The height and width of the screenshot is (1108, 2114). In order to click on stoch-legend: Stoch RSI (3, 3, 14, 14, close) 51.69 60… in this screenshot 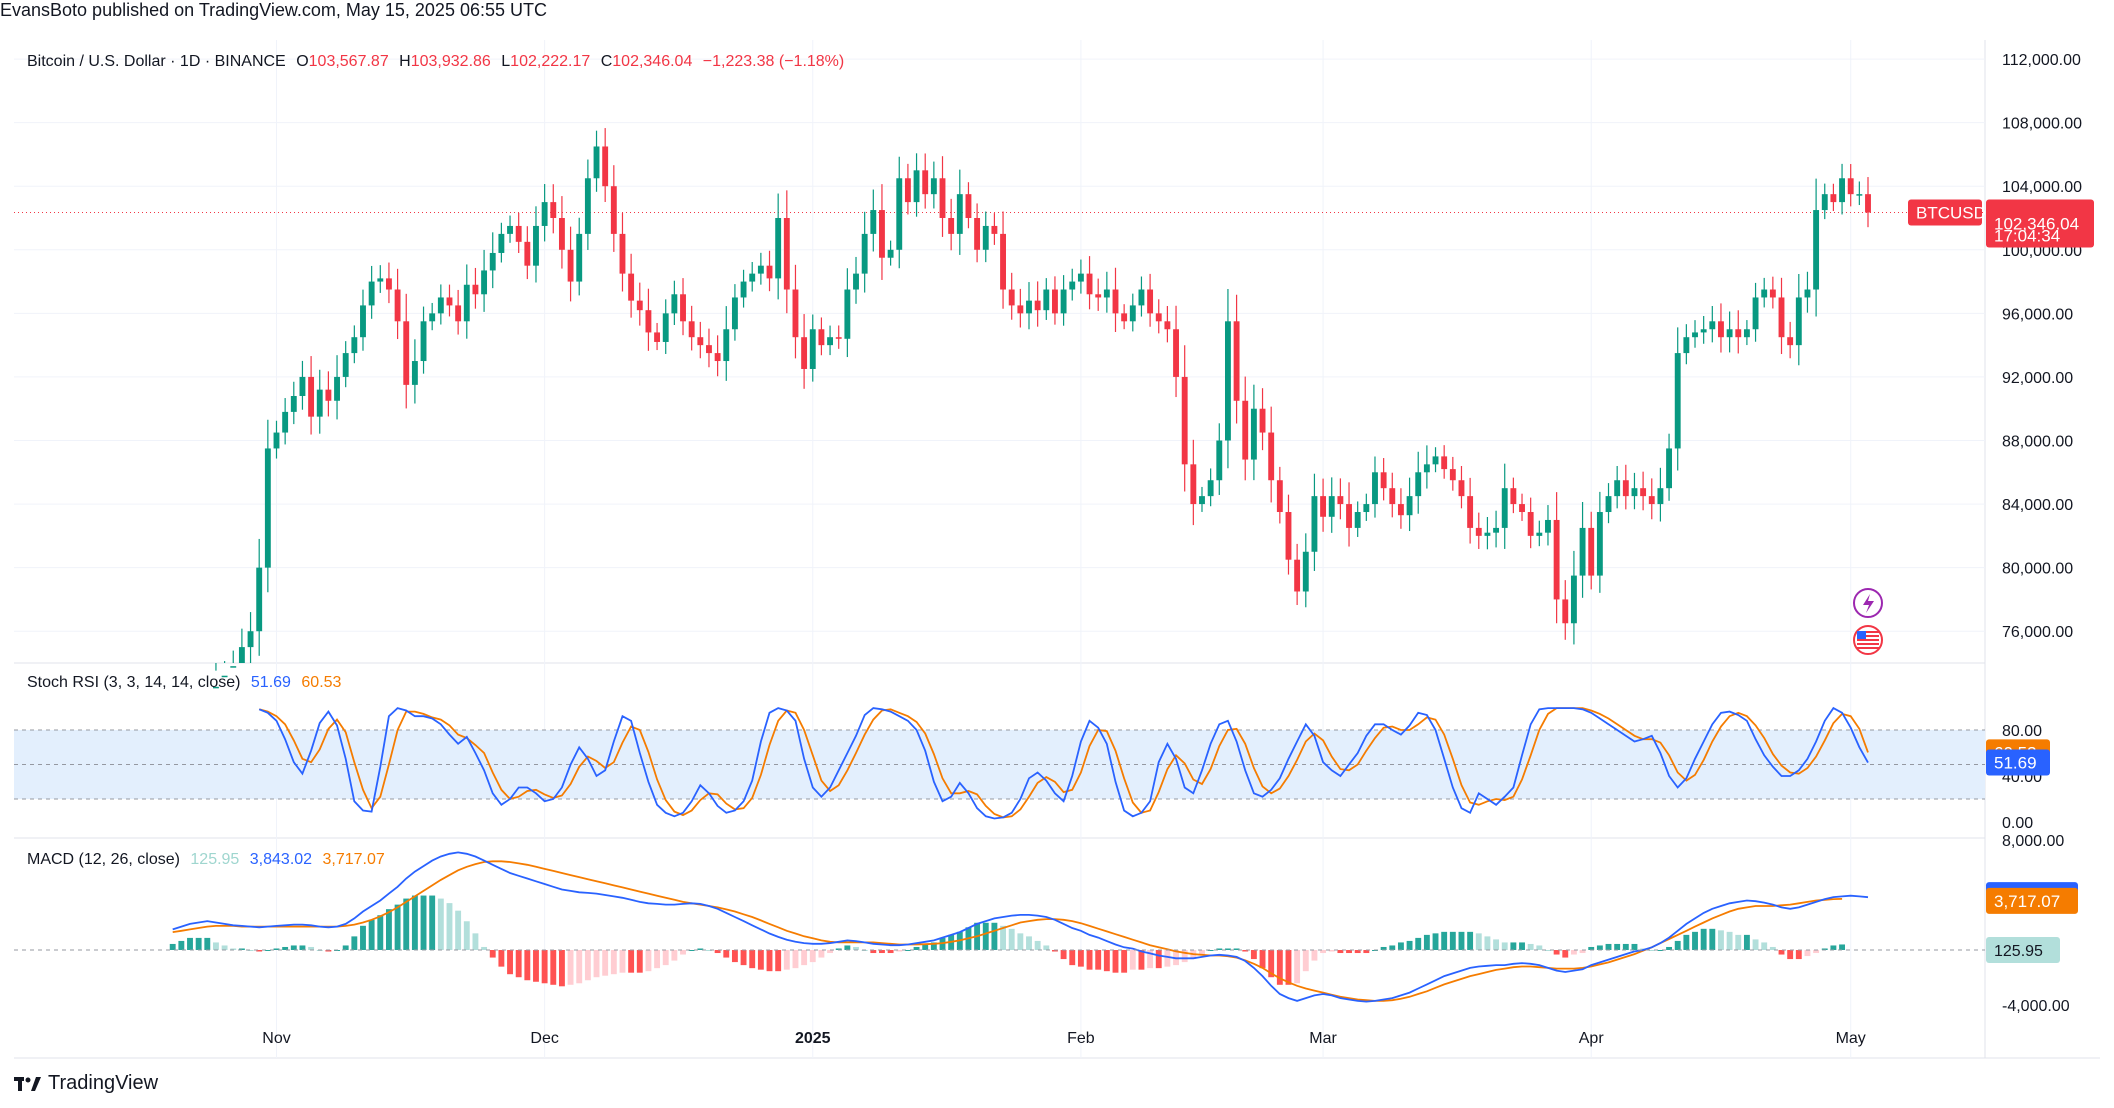, I will do `click(187, 683)`.